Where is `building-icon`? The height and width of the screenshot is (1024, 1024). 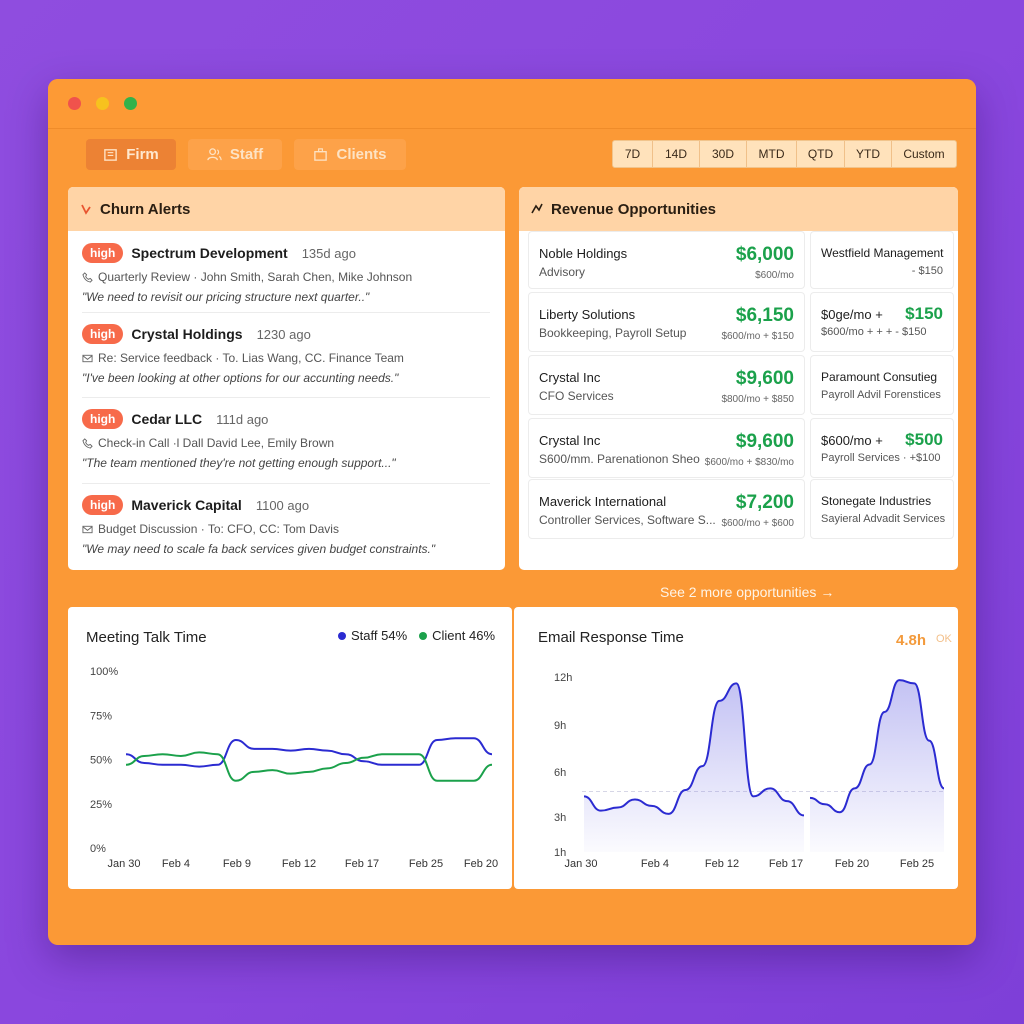 building-icon is located at coordinates (111, 155).